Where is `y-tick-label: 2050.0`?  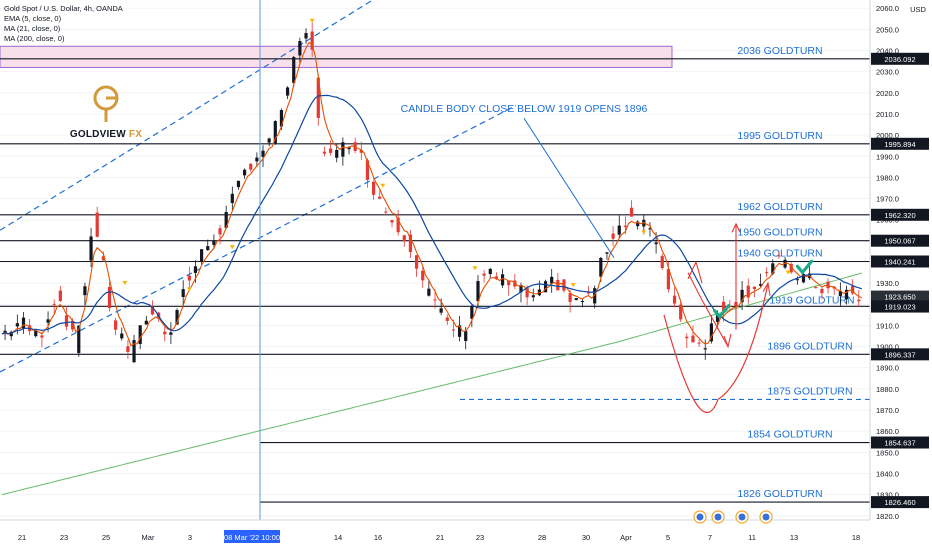 y-tick-label: 2050.0 is located at coordinates (887, 29).